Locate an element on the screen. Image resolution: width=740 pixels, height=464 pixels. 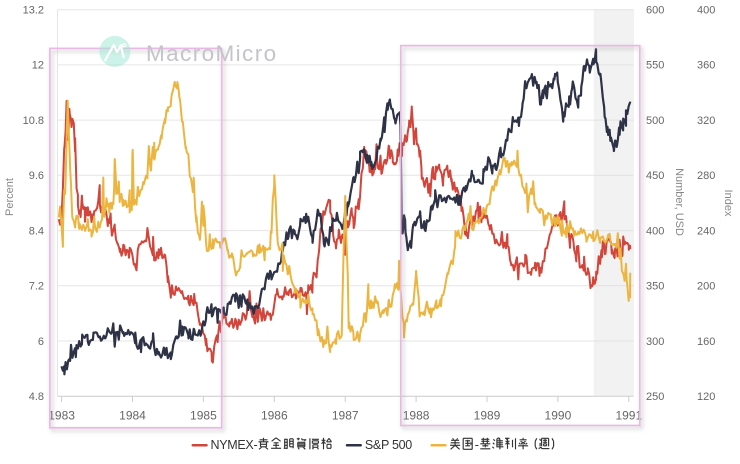
svg-text: Number, USD is located at coordinates (679, 202).